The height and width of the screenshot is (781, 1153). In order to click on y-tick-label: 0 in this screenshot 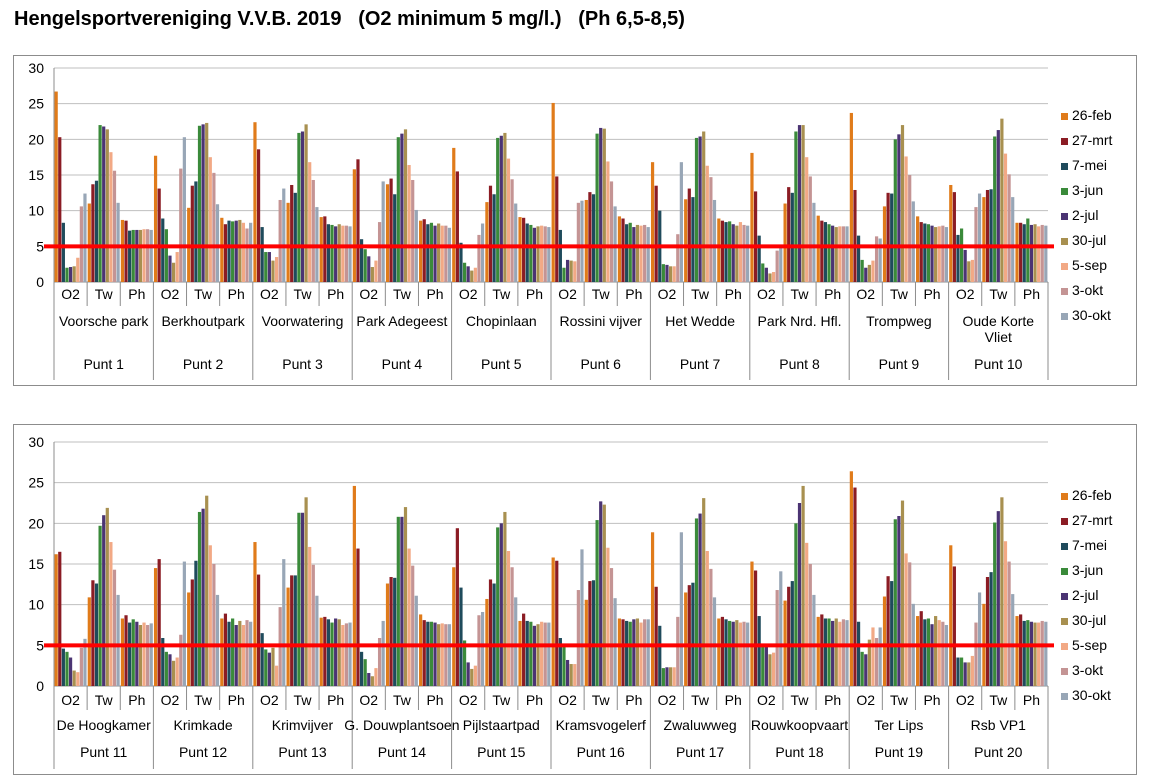, I will do `click(40, 686)`.